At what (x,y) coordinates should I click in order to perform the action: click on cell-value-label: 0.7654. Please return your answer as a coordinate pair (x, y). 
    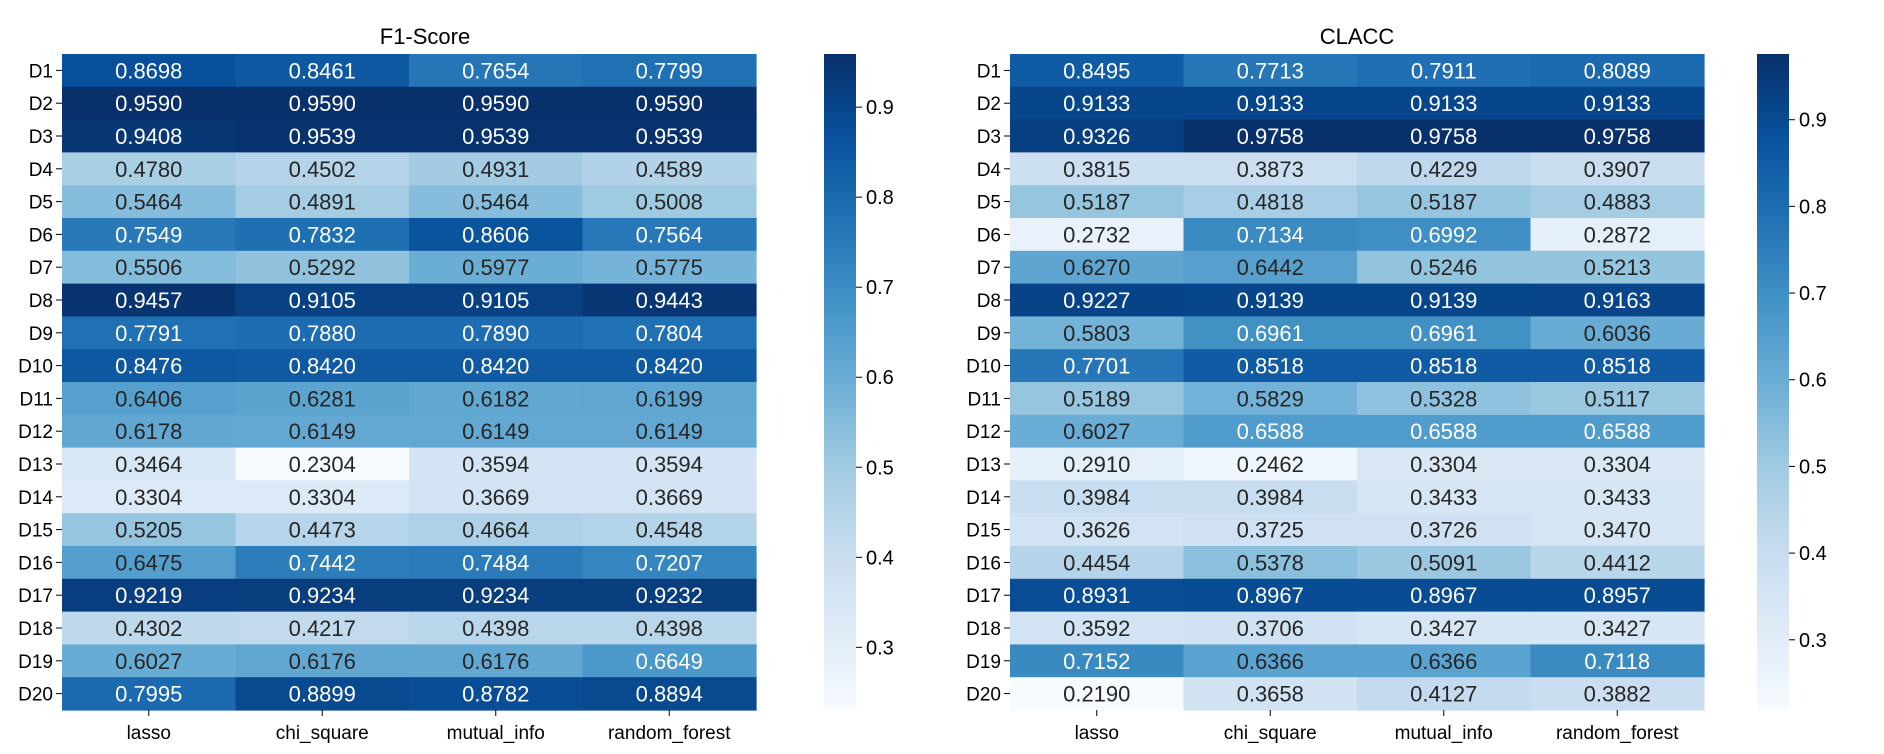
    Looking at the image, I should click on (495, 70).